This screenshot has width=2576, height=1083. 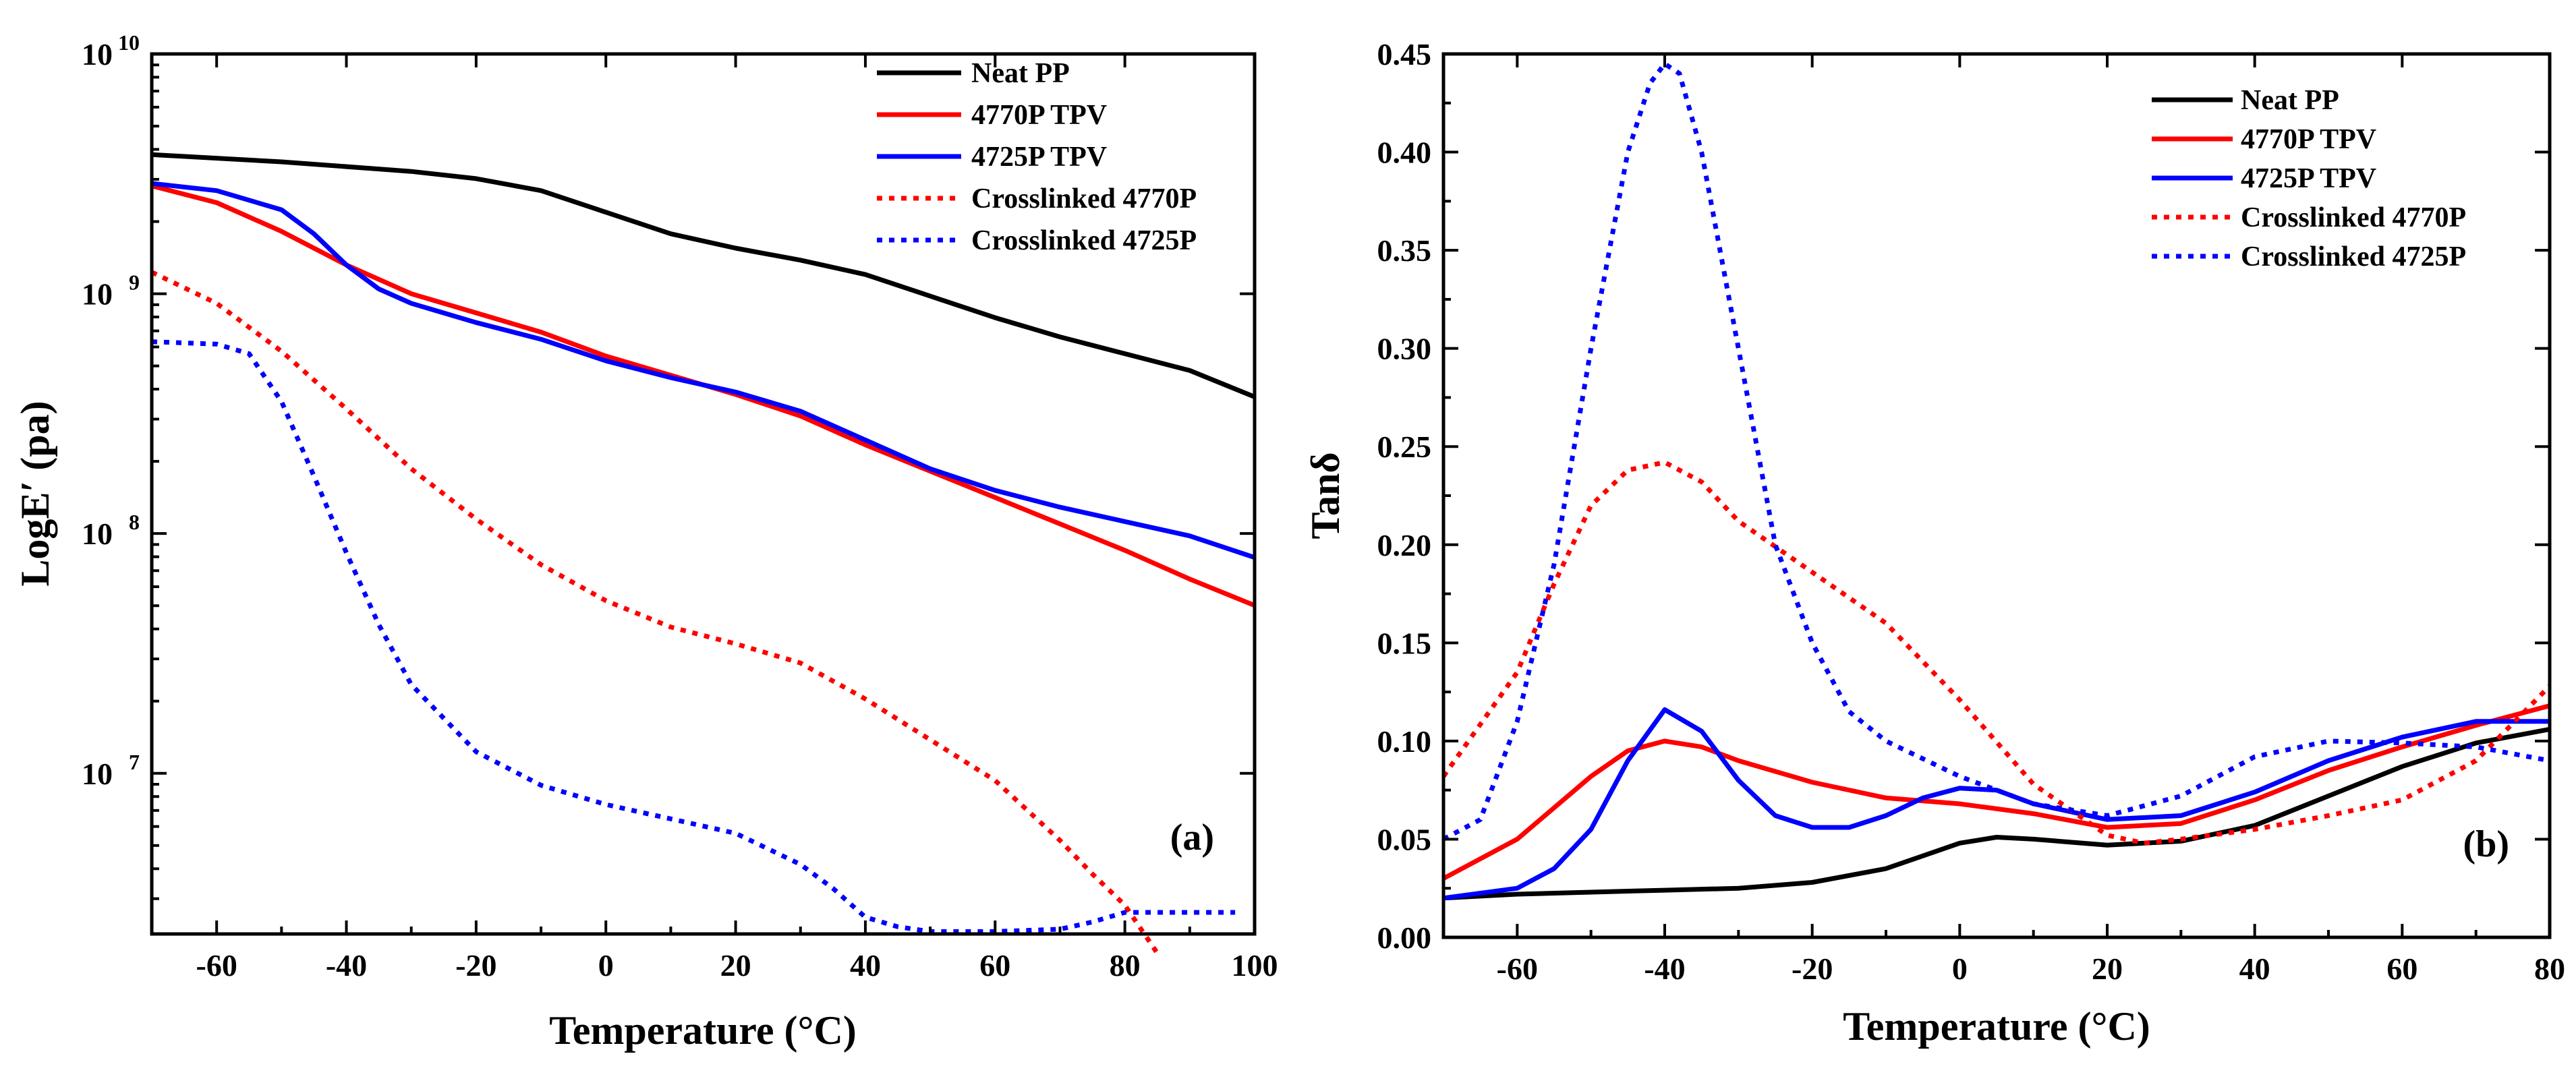 I want to click on panel-b-label: (b), so click(x=2486, y=844).